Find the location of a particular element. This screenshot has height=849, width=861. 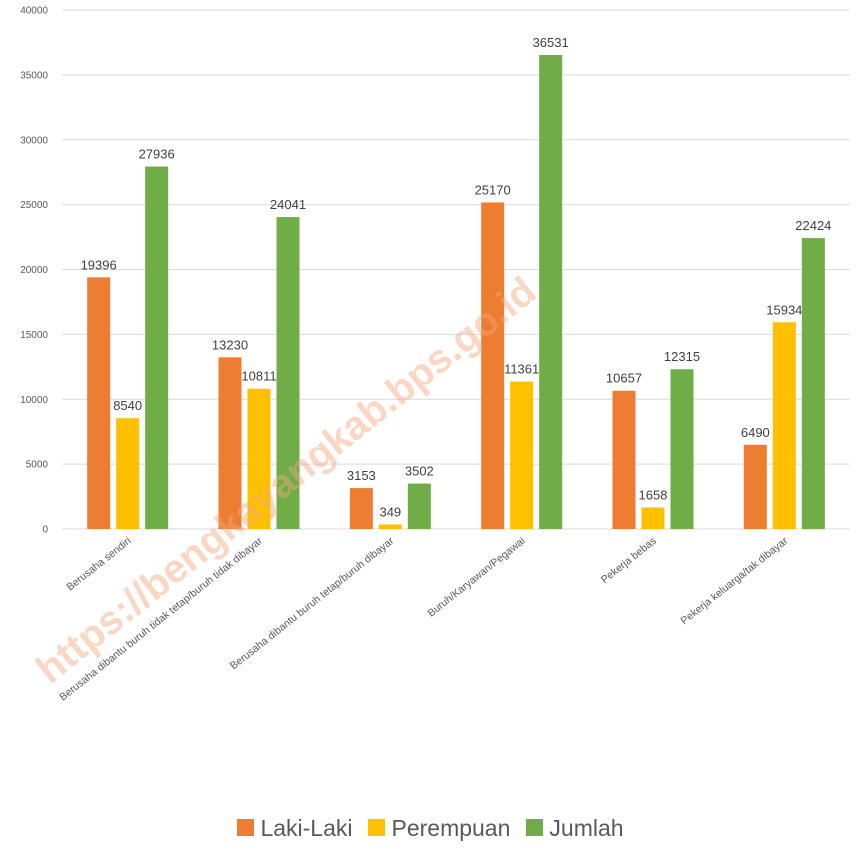

legend: Laki-Laki Perempuan Jumlah is located at coordinates (430, 828).